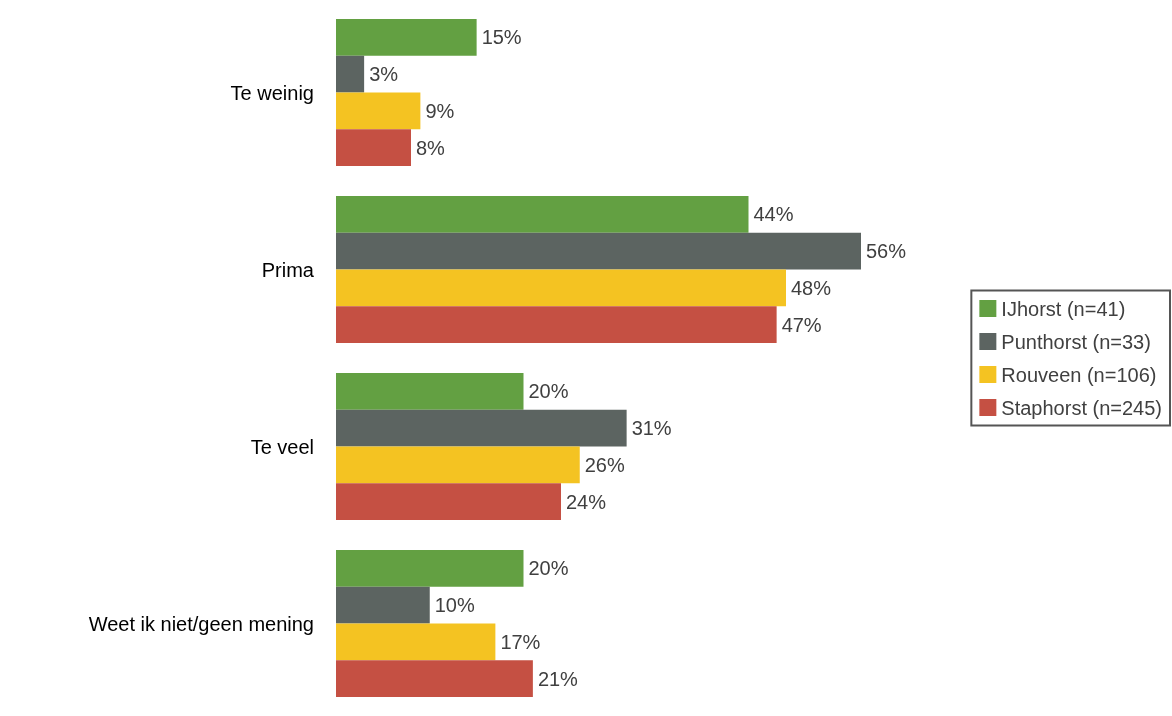 Image resolution: width=1172 pixels, height=716 pixels. What do you see at coordinates (773, 214) in the screenshot?
I see `data-label: 44%` at bounding box center [773, 214].